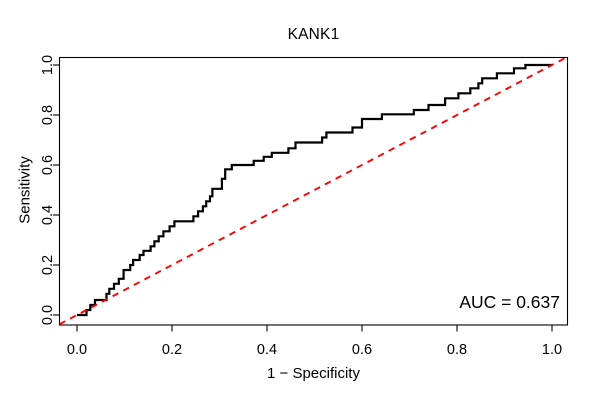 The image size is (600, 400). What do you see at coordinates (457, 350) in the screenshot?
I see `x-tick-label: 0.8` at bounding box center [457, 350].